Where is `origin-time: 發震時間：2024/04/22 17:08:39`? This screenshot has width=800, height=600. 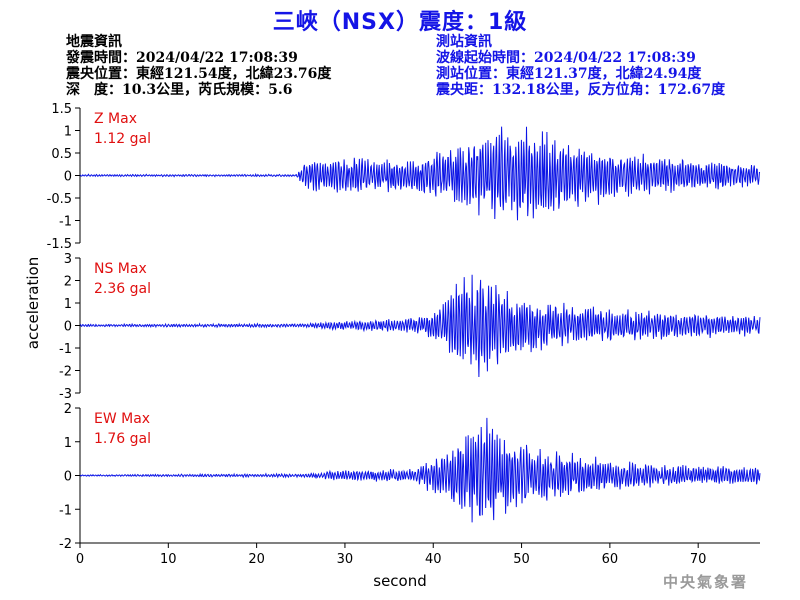
origin-time: 發震時間：2024/04/22 17:08:39 is located at coordinates (182, 58).